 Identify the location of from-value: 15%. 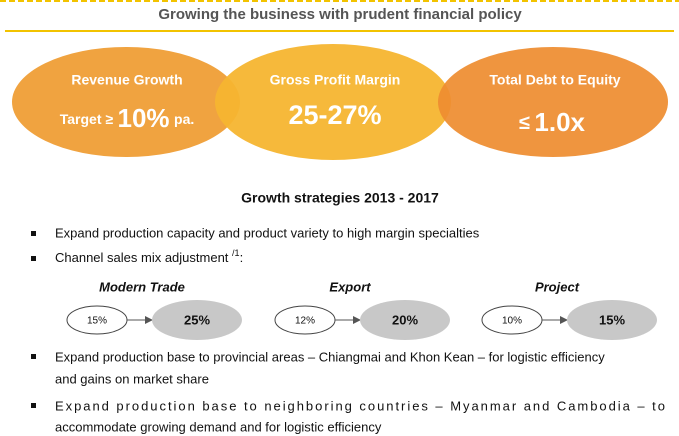
(97, 321).